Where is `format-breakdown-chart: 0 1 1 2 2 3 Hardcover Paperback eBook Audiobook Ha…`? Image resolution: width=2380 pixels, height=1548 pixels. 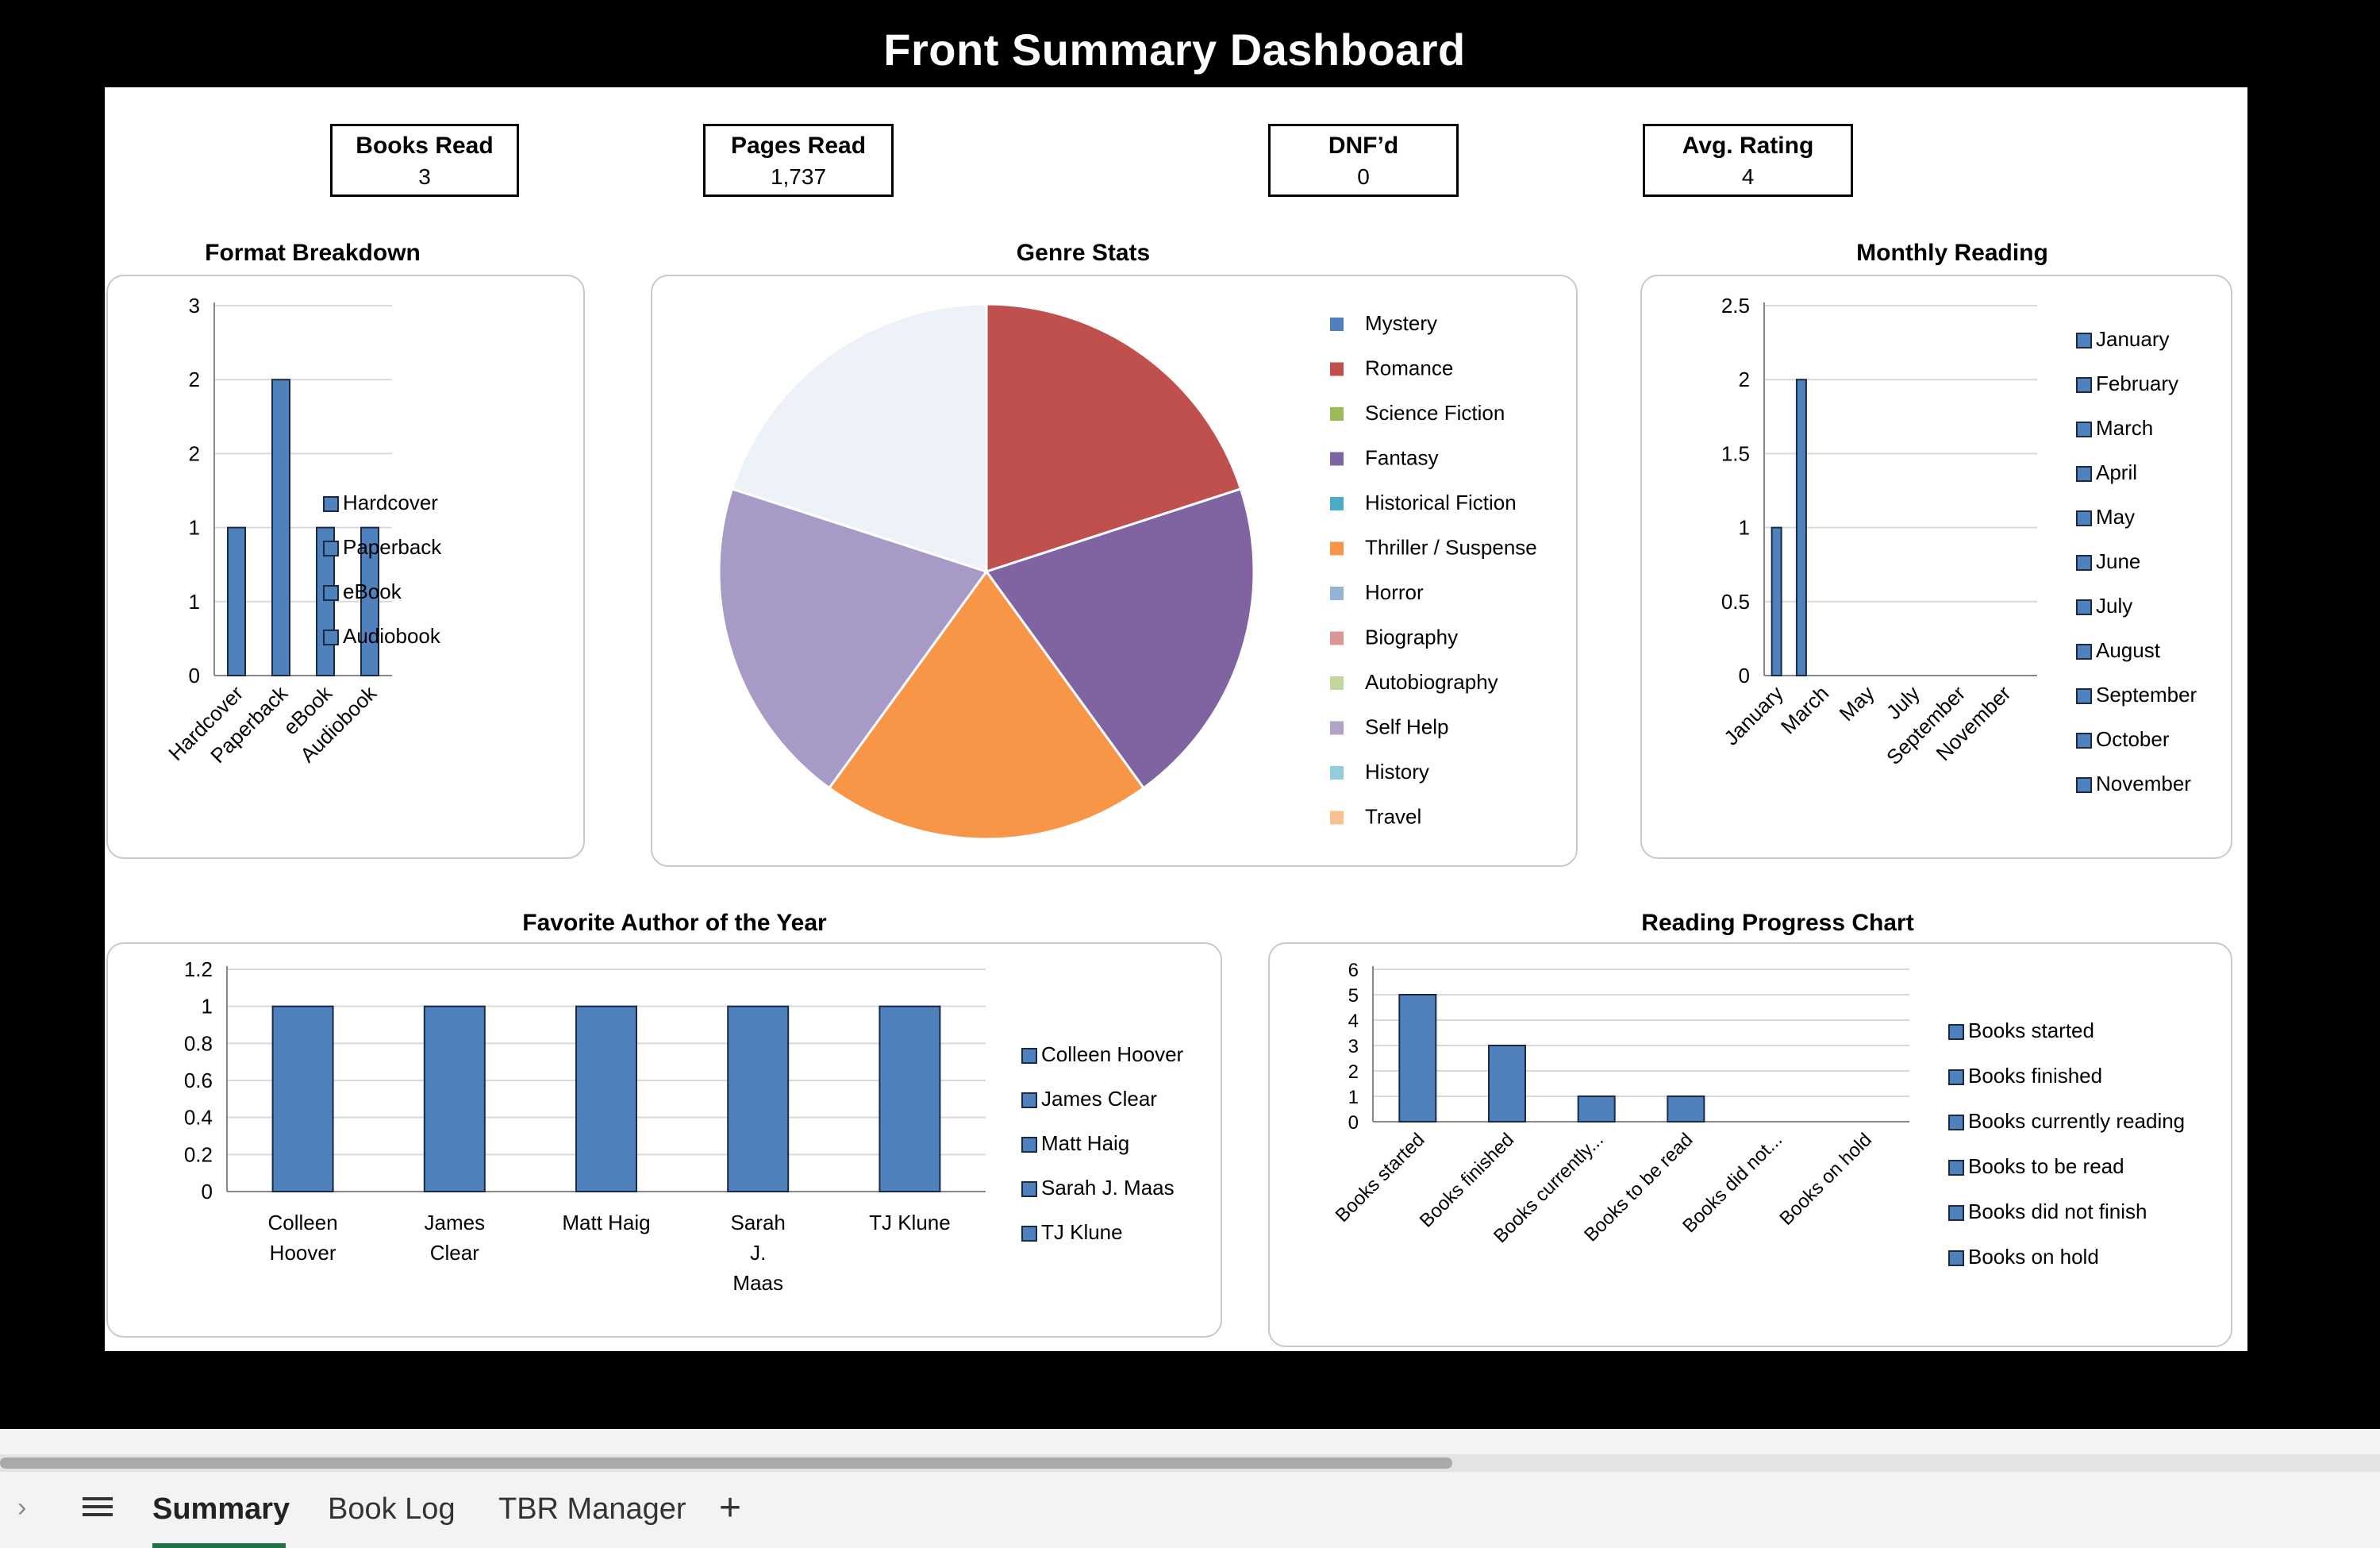
format-breakdown-chart: 0 1 1 2 2 3 Hardcover Paperback eBook Audiobook Ha… is located at coordinates (345, 567).